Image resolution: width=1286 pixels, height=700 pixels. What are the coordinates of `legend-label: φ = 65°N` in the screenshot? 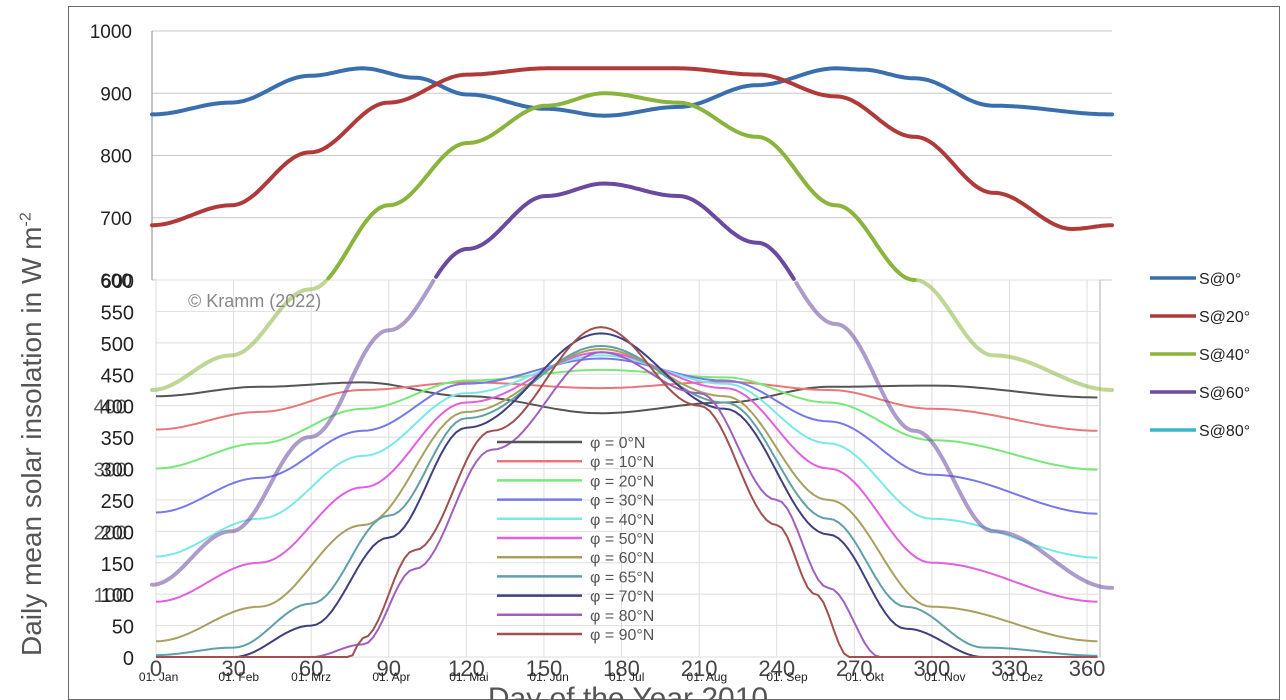 It's located at (622, 577).